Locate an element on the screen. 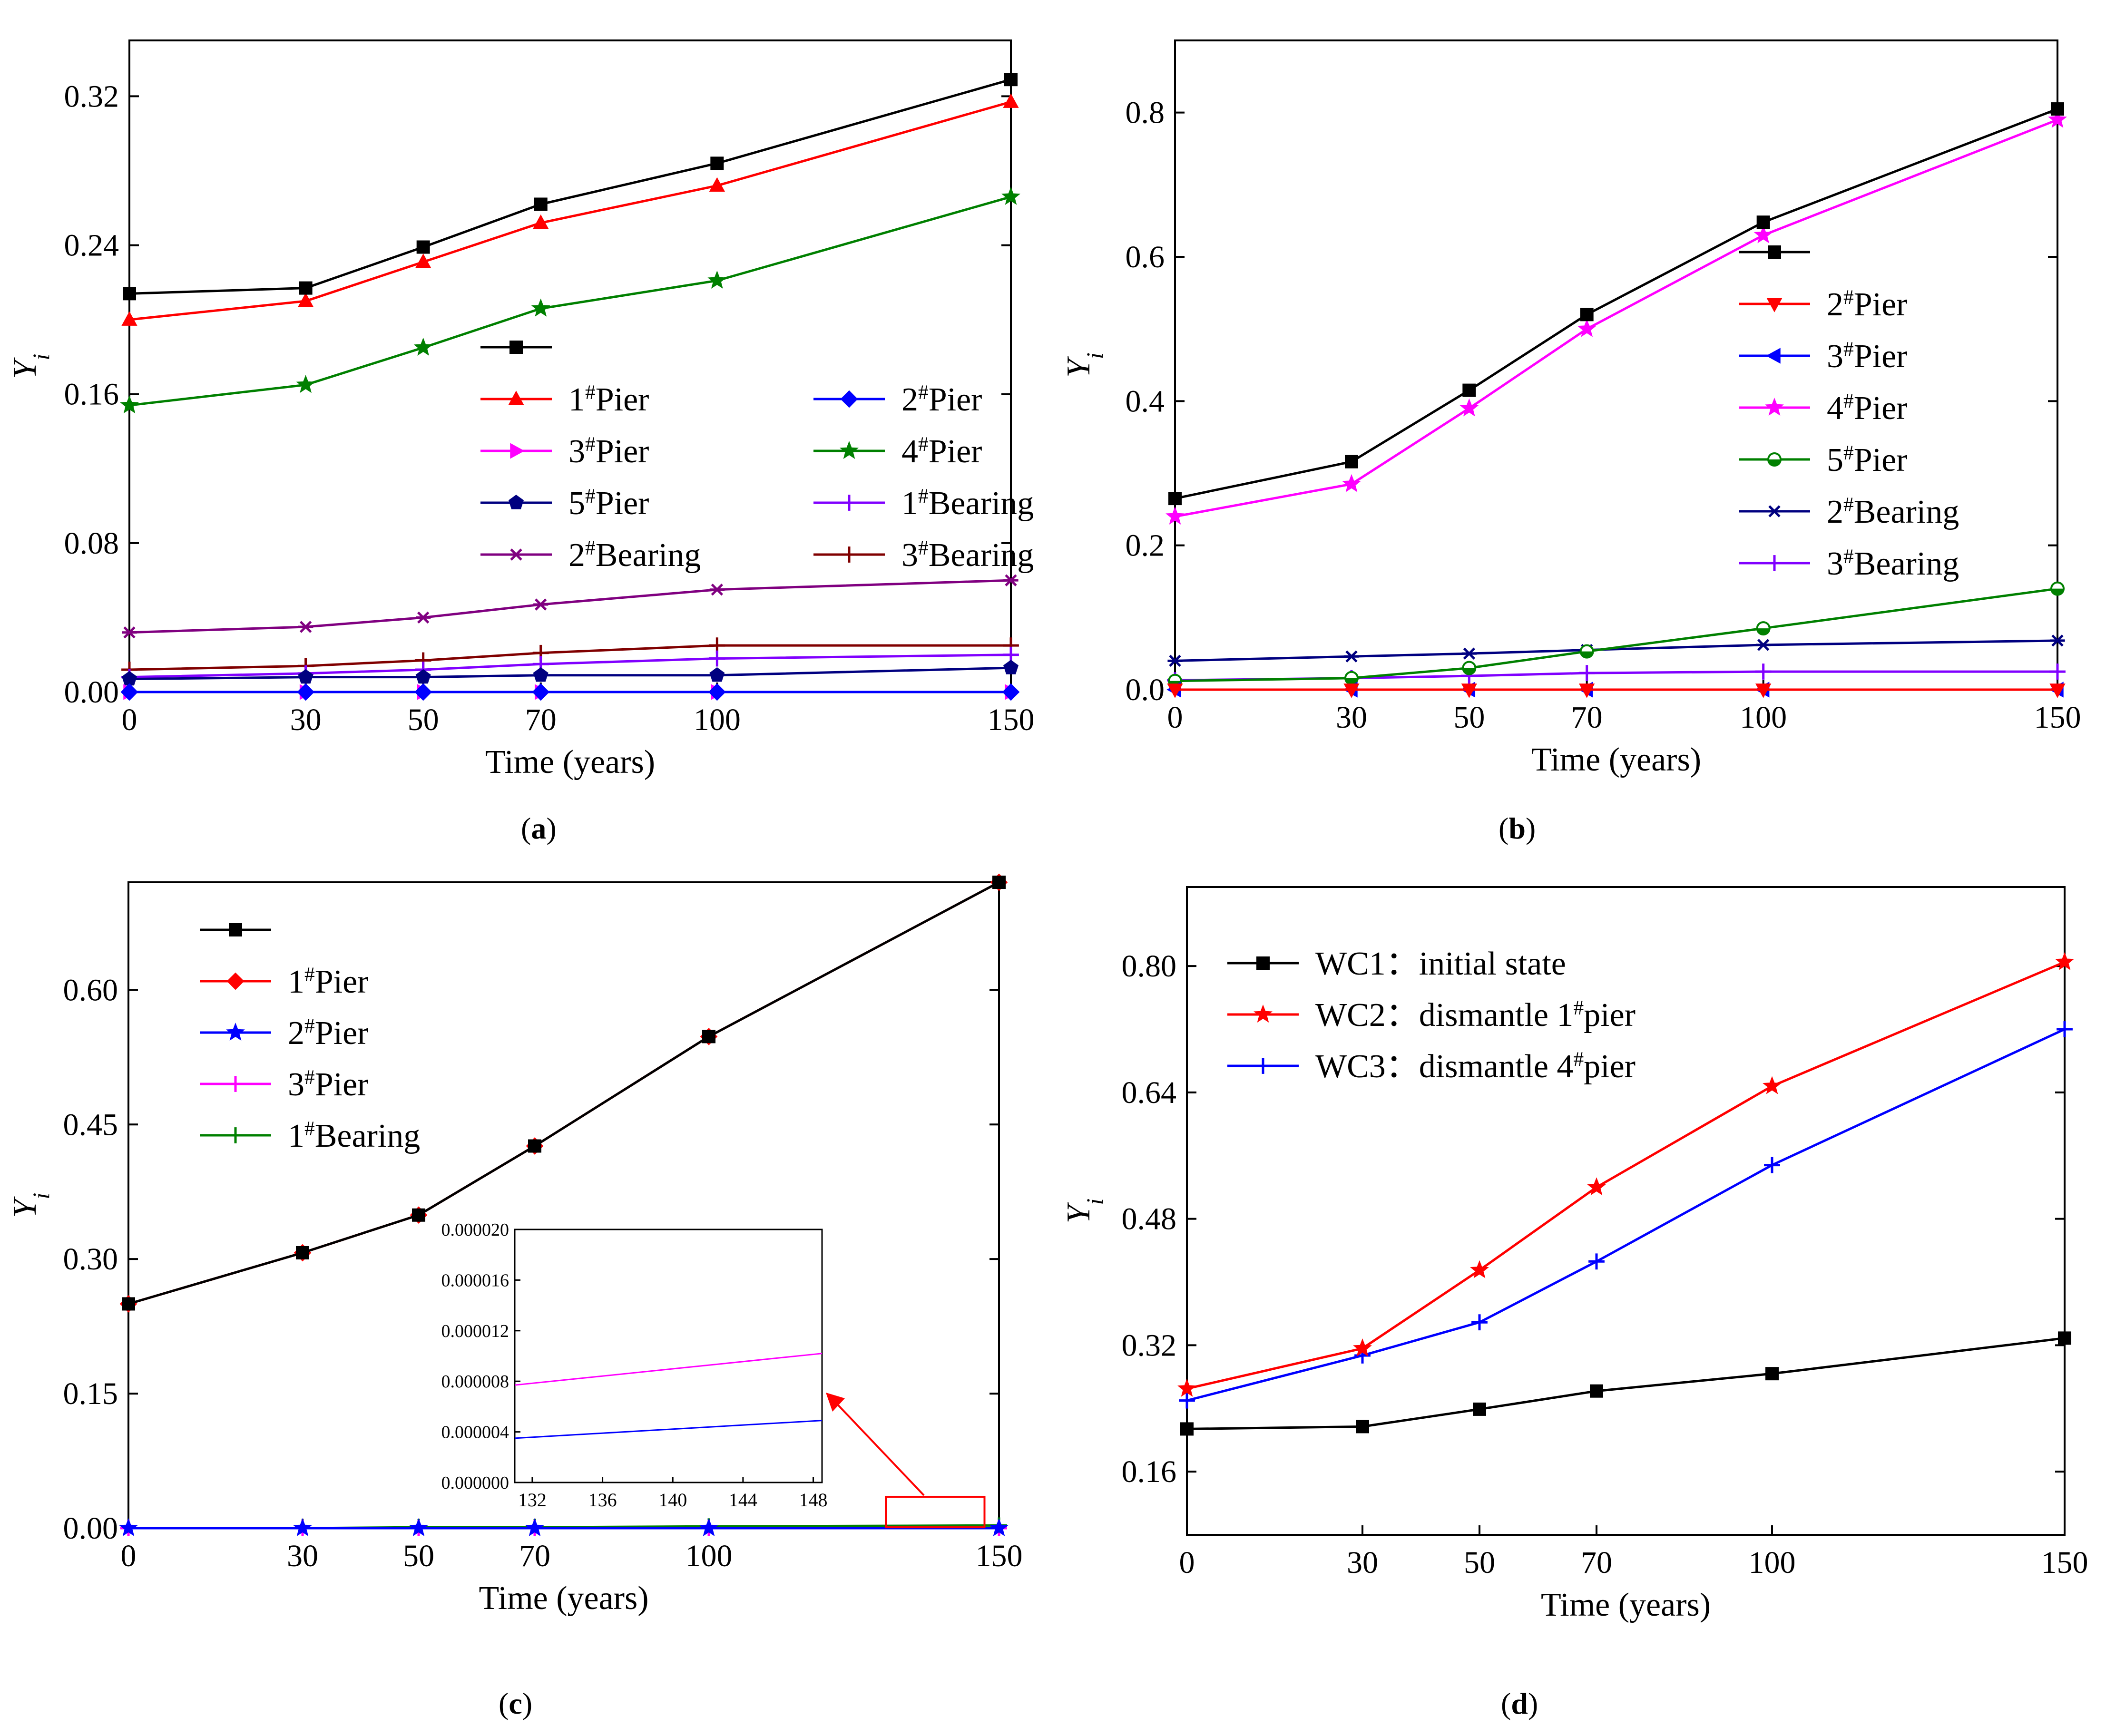 This screenshot has height=1736, width=2106. x-tick-label: 150 is located at coordinates (999, 1556).